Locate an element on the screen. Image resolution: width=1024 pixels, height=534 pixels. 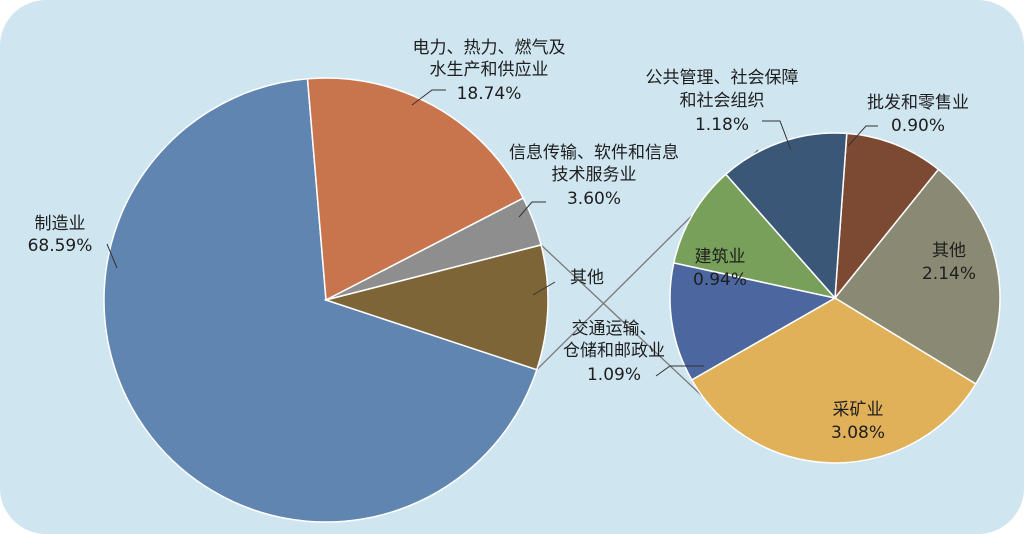
pct-construction: 0.94% is located at coordinates (720, 280).